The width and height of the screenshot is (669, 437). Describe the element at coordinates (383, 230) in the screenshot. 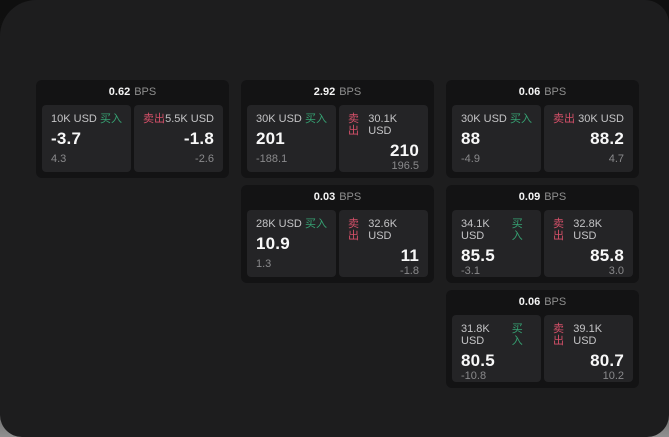

I see `sell-notional: 32.6K USD` at that location.